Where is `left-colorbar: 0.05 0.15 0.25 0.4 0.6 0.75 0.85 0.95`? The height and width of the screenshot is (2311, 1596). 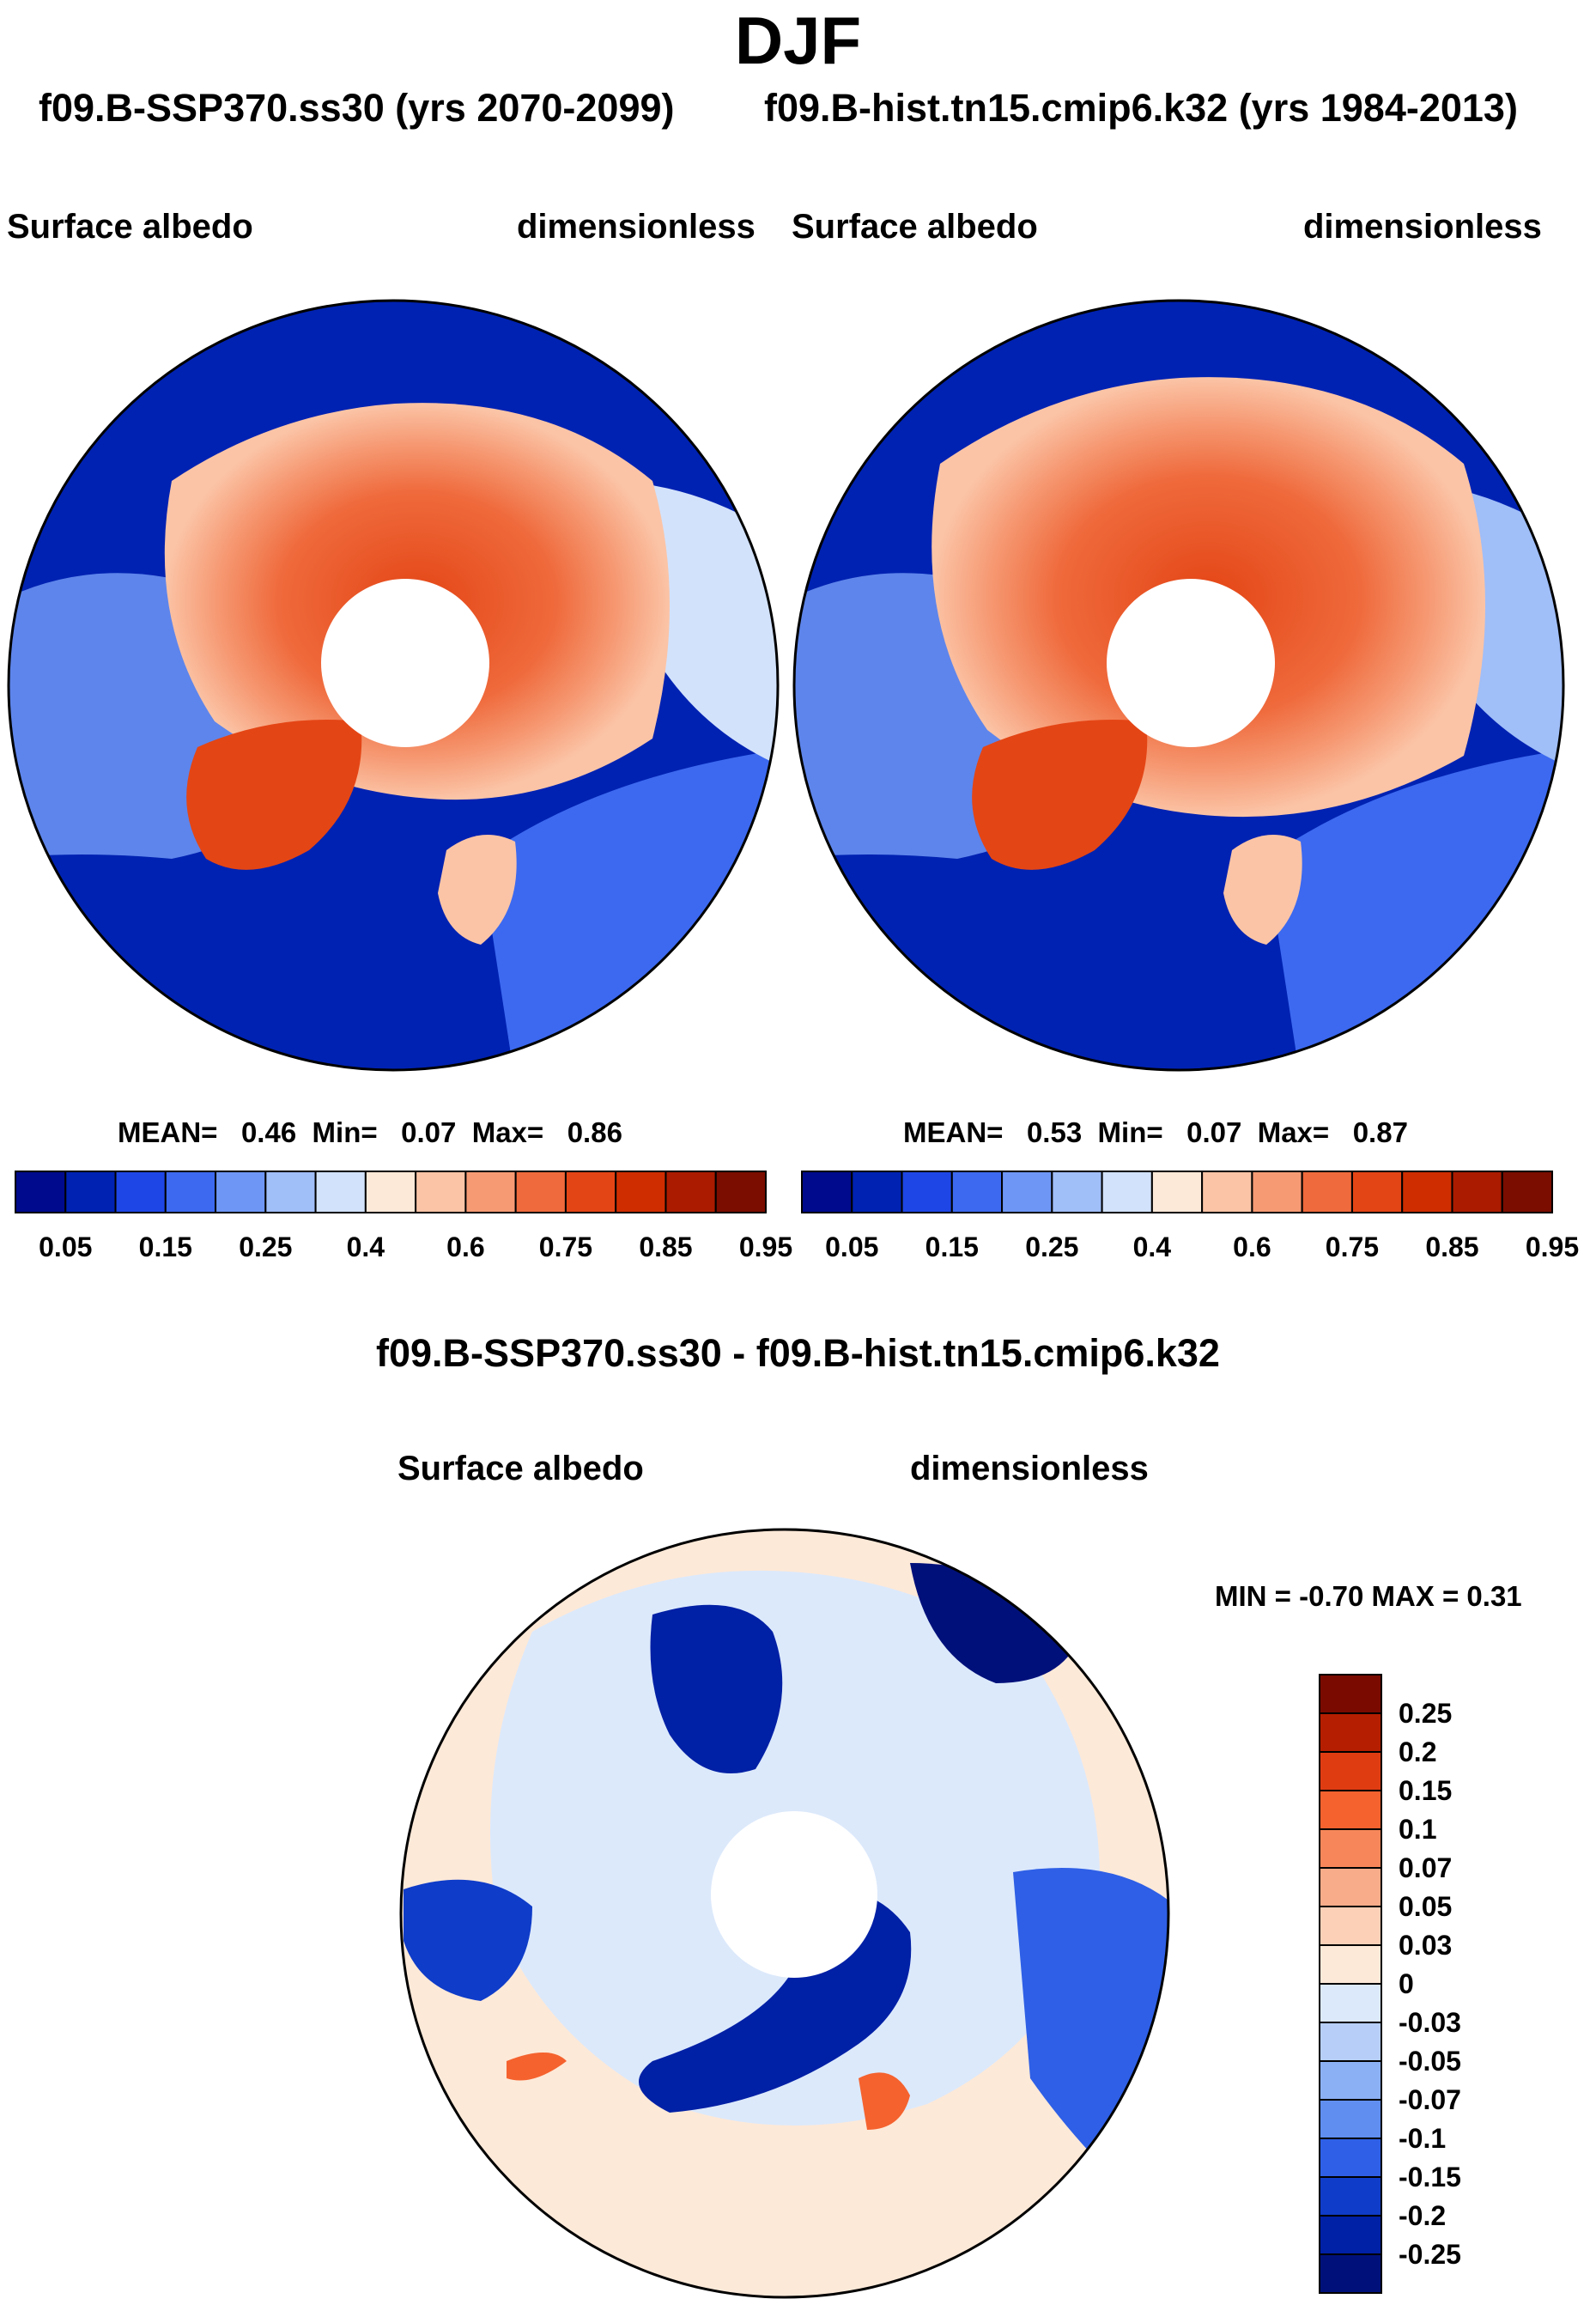
left-colorbar: 0.05 0.15 0.25 0.4 0.6 0.75 0.85 0.95 is located at coordinates (403, 1216).